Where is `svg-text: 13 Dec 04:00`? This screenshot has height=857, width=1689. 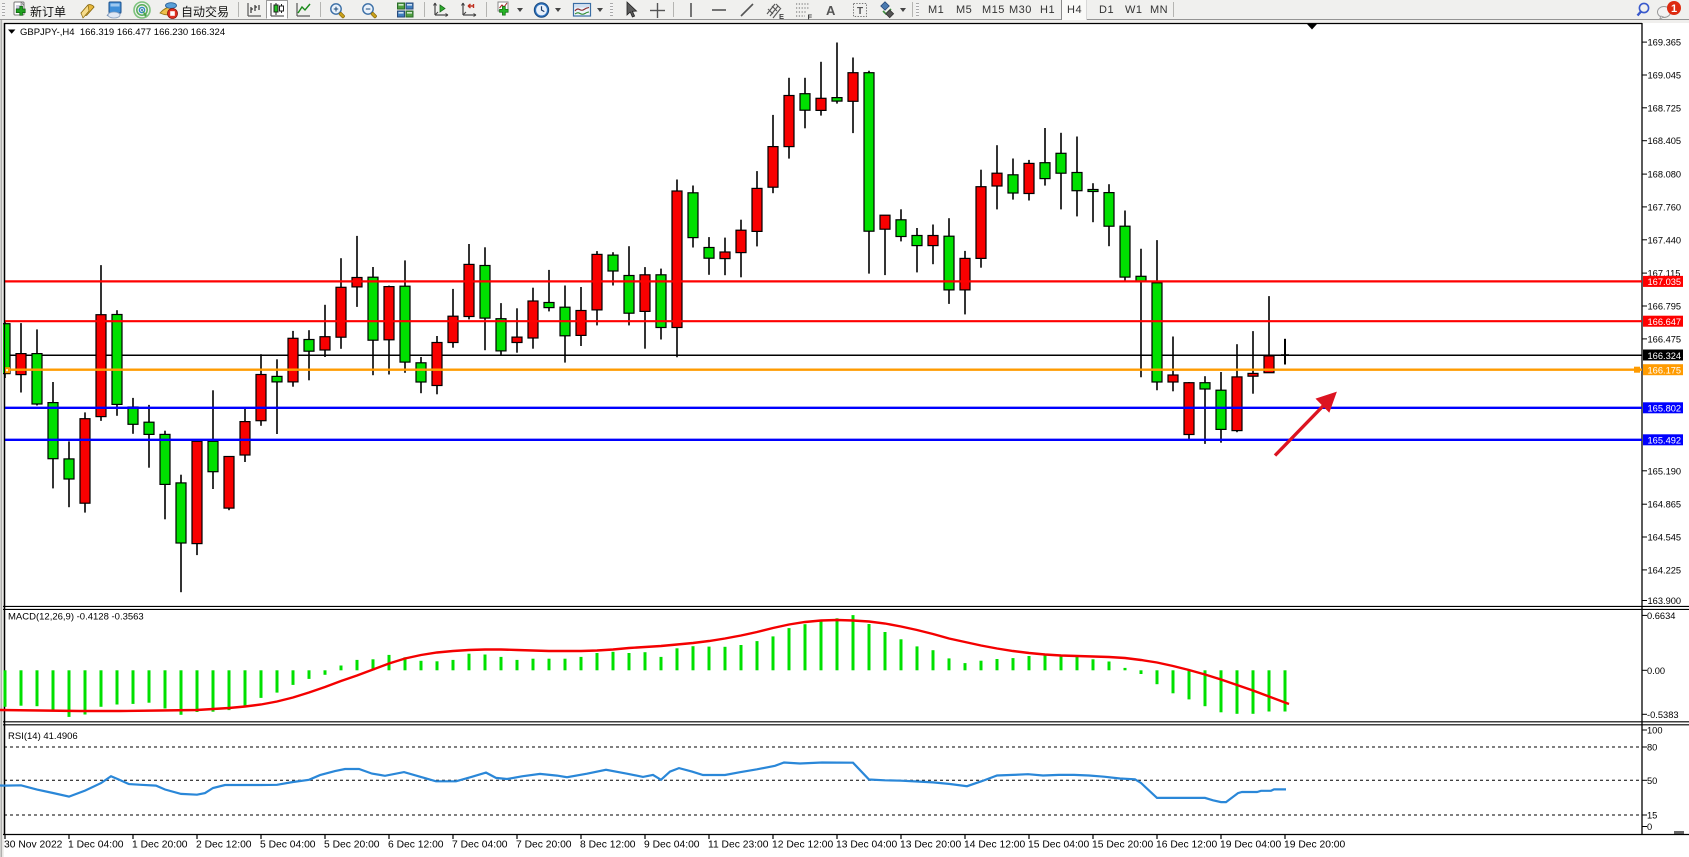 svg-text: 13 Dec 04:00 is located at coordinates (867, 845).